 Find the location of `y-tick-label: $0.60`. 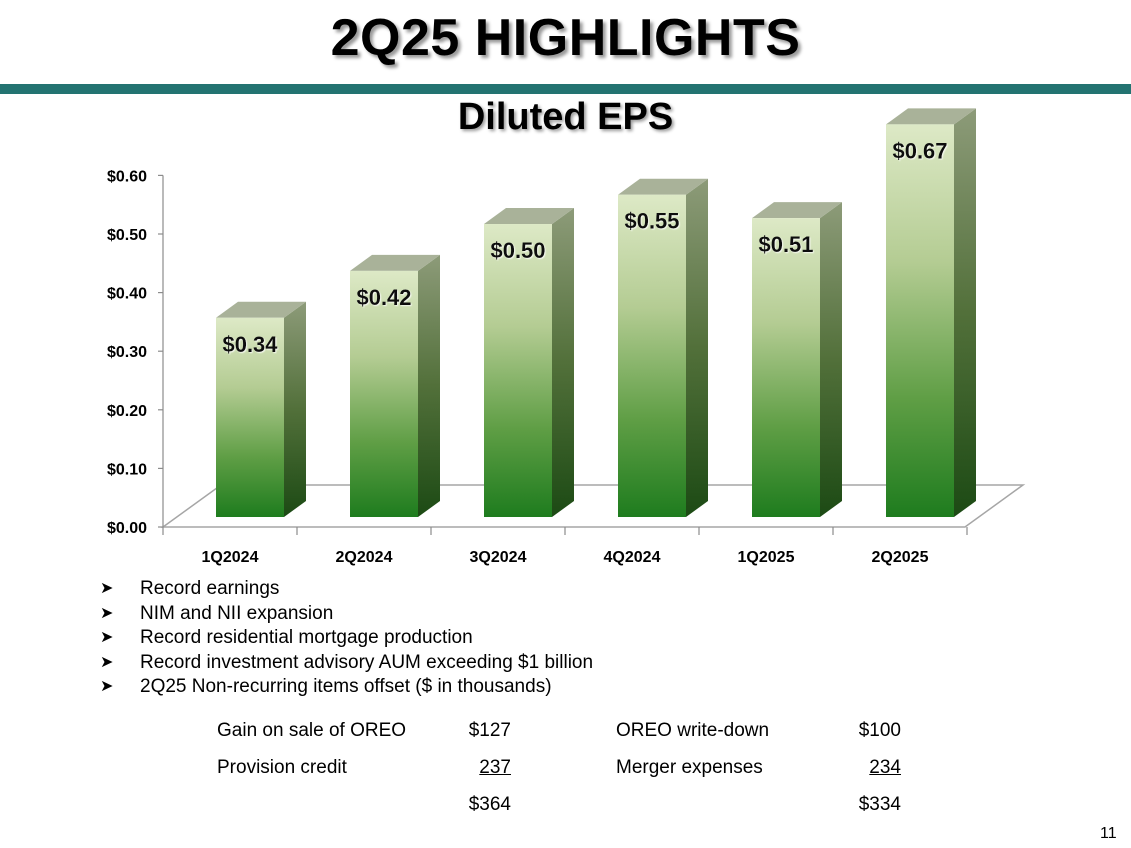

y-tick-label: $0.60 is located at coordinates (127, 176).